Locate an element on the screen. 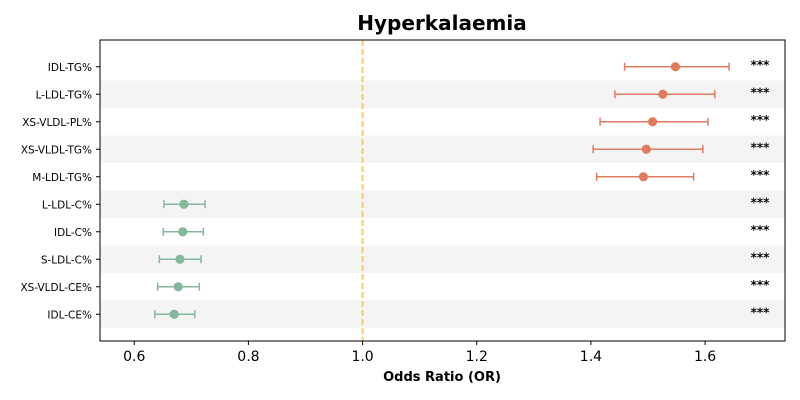  forest-row: XS-VLDL-PL% *** is located at coordinates (396, 121).